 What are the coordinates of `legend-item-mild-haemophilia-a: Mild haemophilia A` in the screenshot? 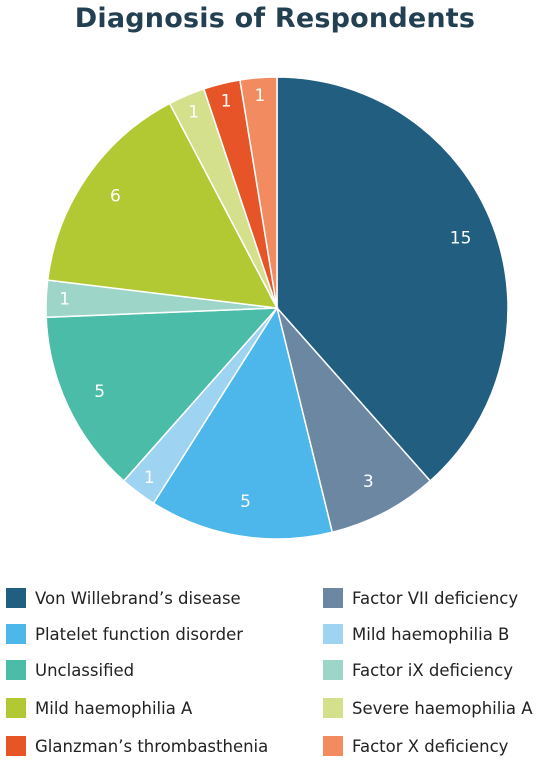 It's located at (99, 708).